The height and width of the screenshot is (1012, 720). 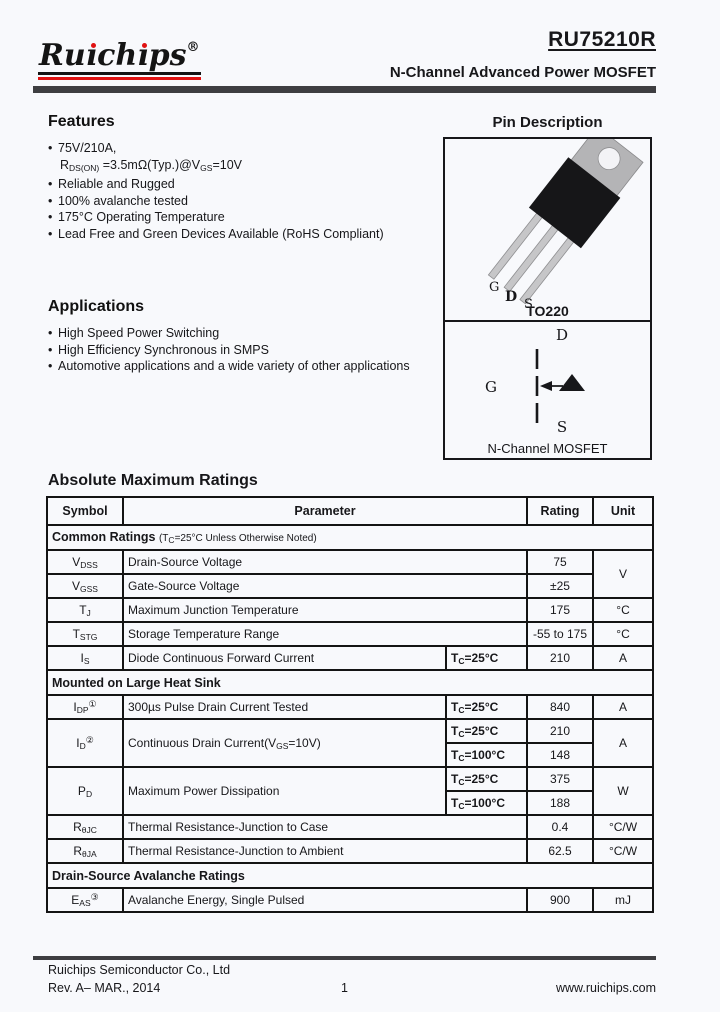 What do you see at coordinates (237, 539) in the screenshot?
I see `section-note: (TC=25°C Unless Otherwise Noted)` at bounding box center [237, 539].